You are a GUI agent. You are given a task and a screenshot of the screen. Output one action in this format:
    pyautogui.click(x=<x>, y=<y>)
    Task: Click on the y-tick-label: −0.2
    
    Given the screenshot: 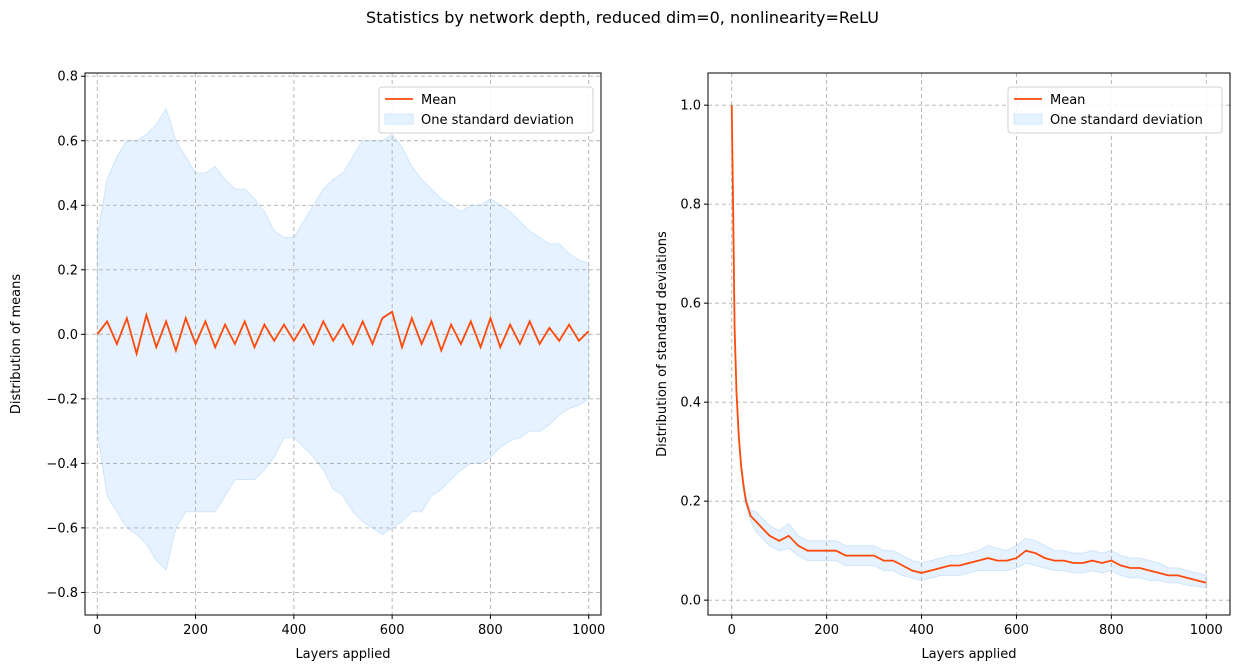 What is the action you would take?
    pyautogui.click(x=62, y=399)
    